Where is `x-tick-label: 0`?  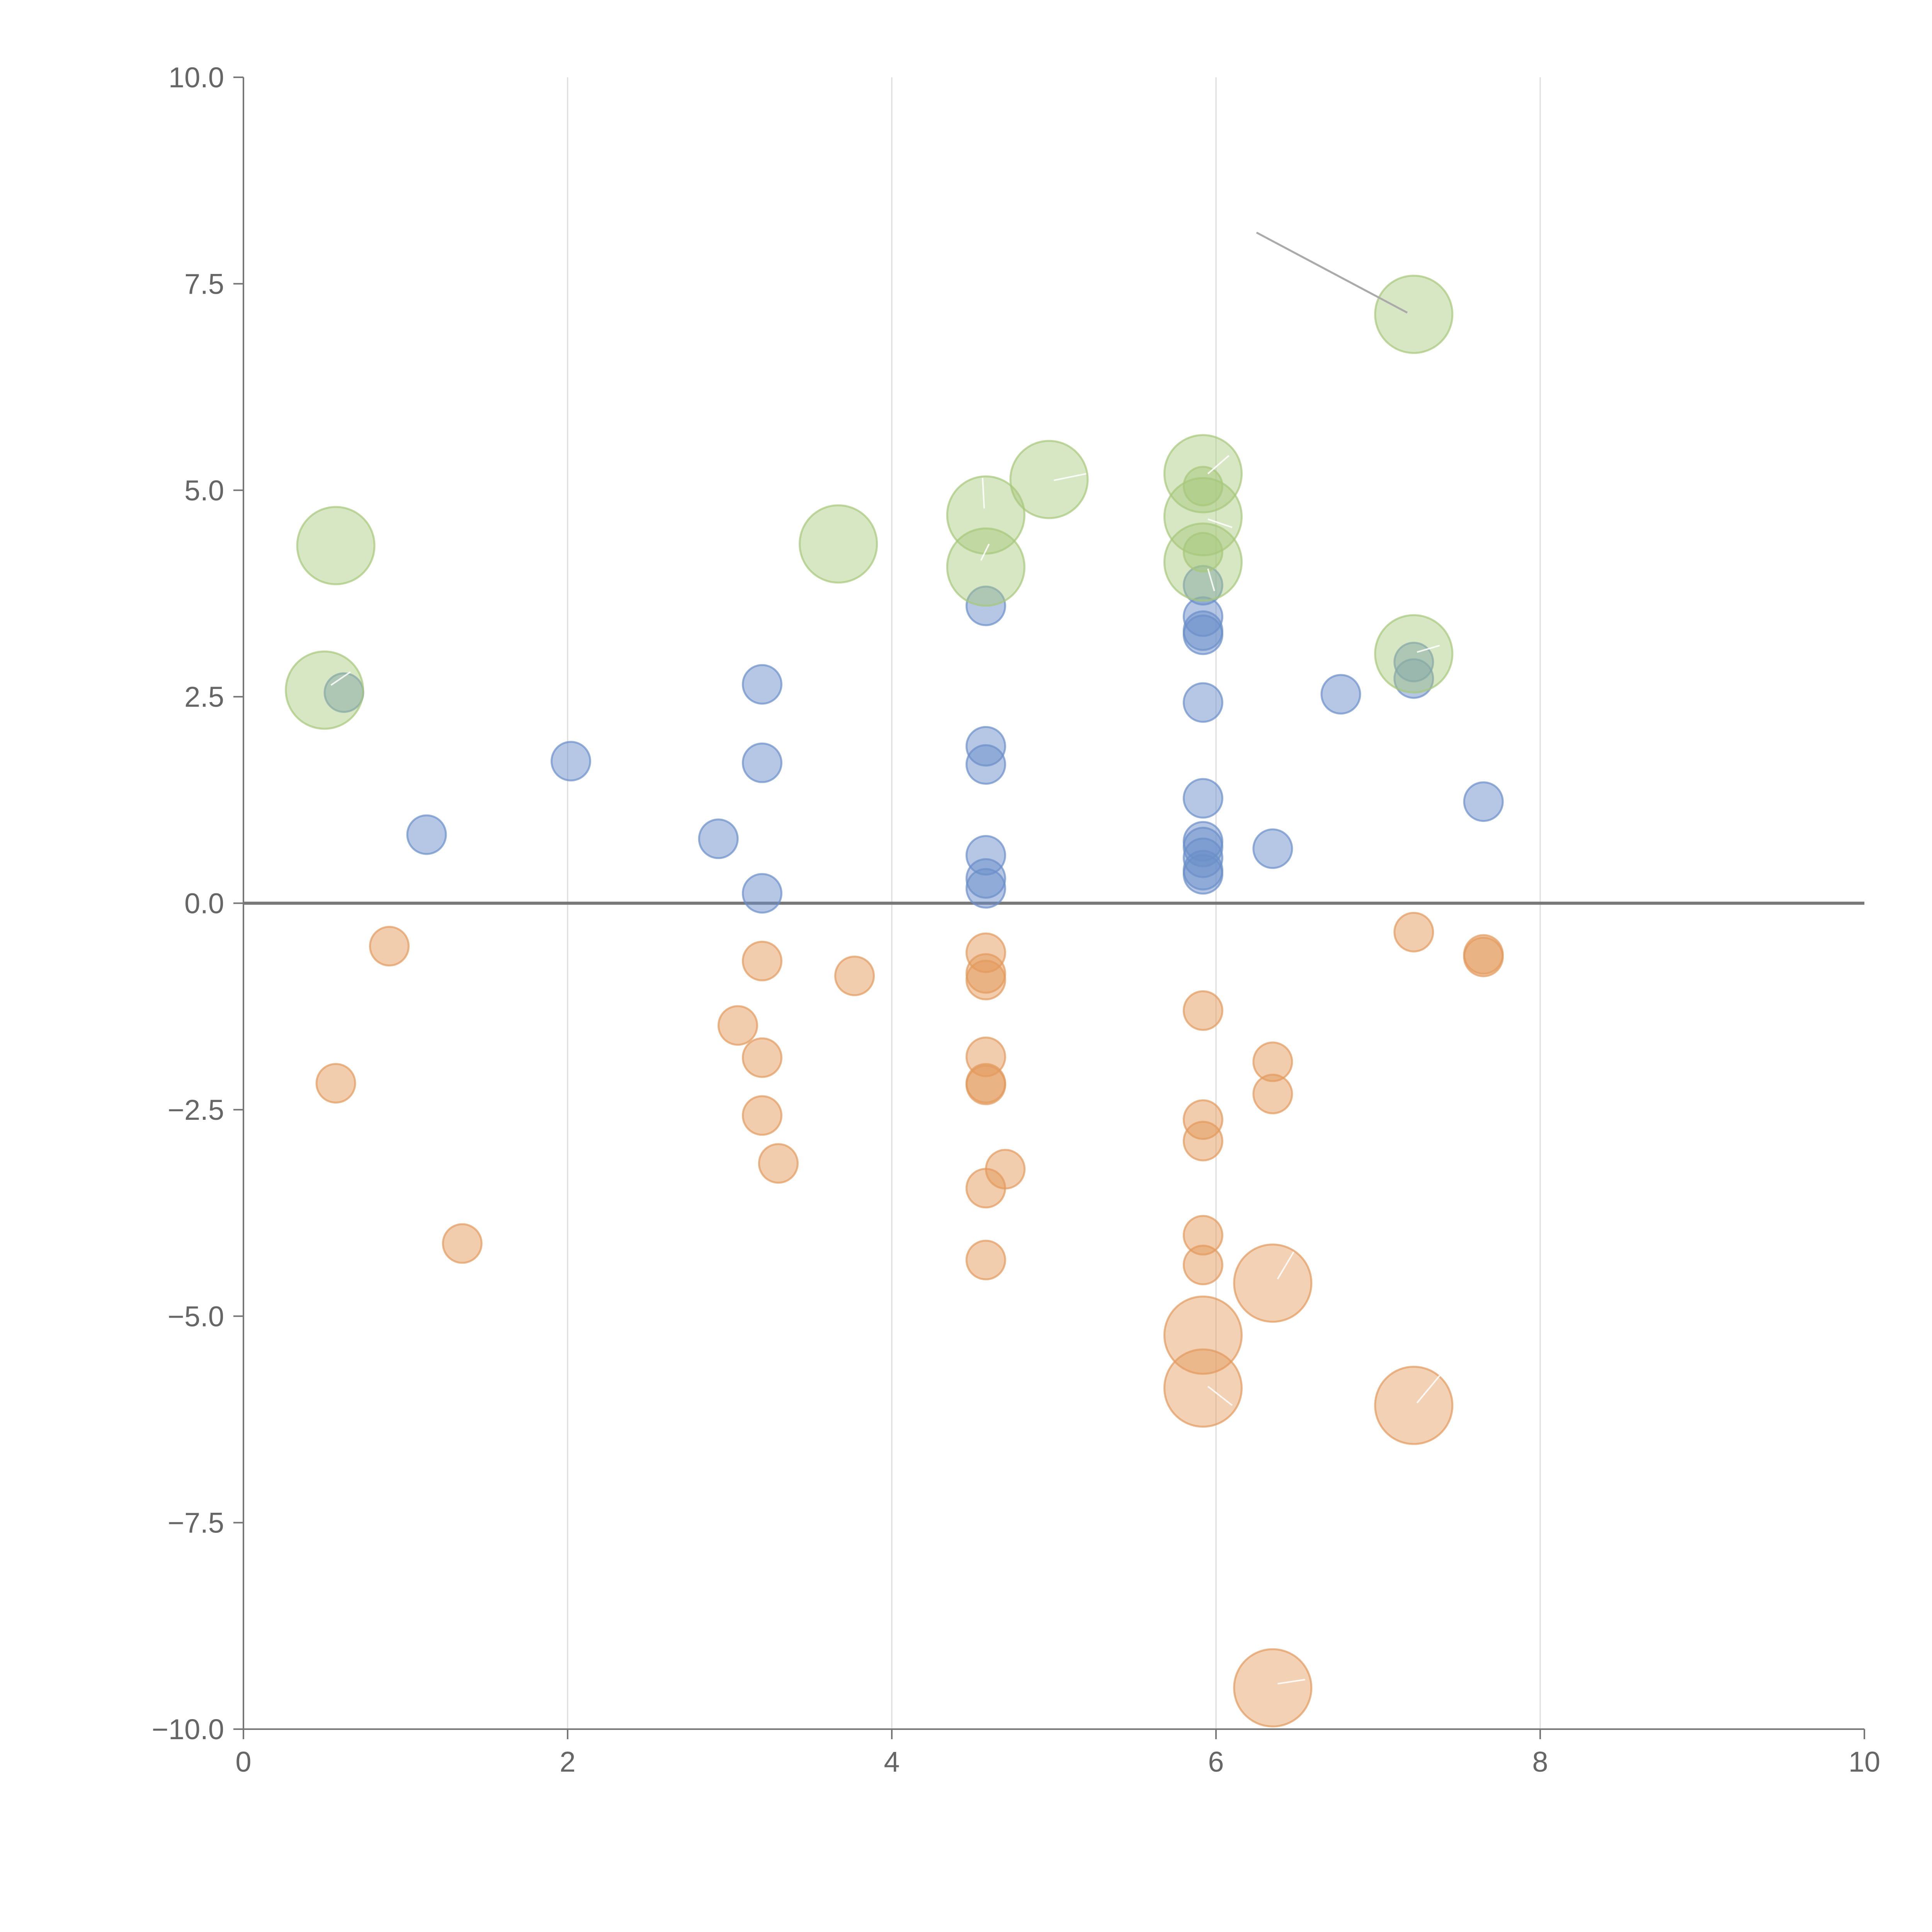
x-tick-label: 0 is located at coordinates (243, 1762).